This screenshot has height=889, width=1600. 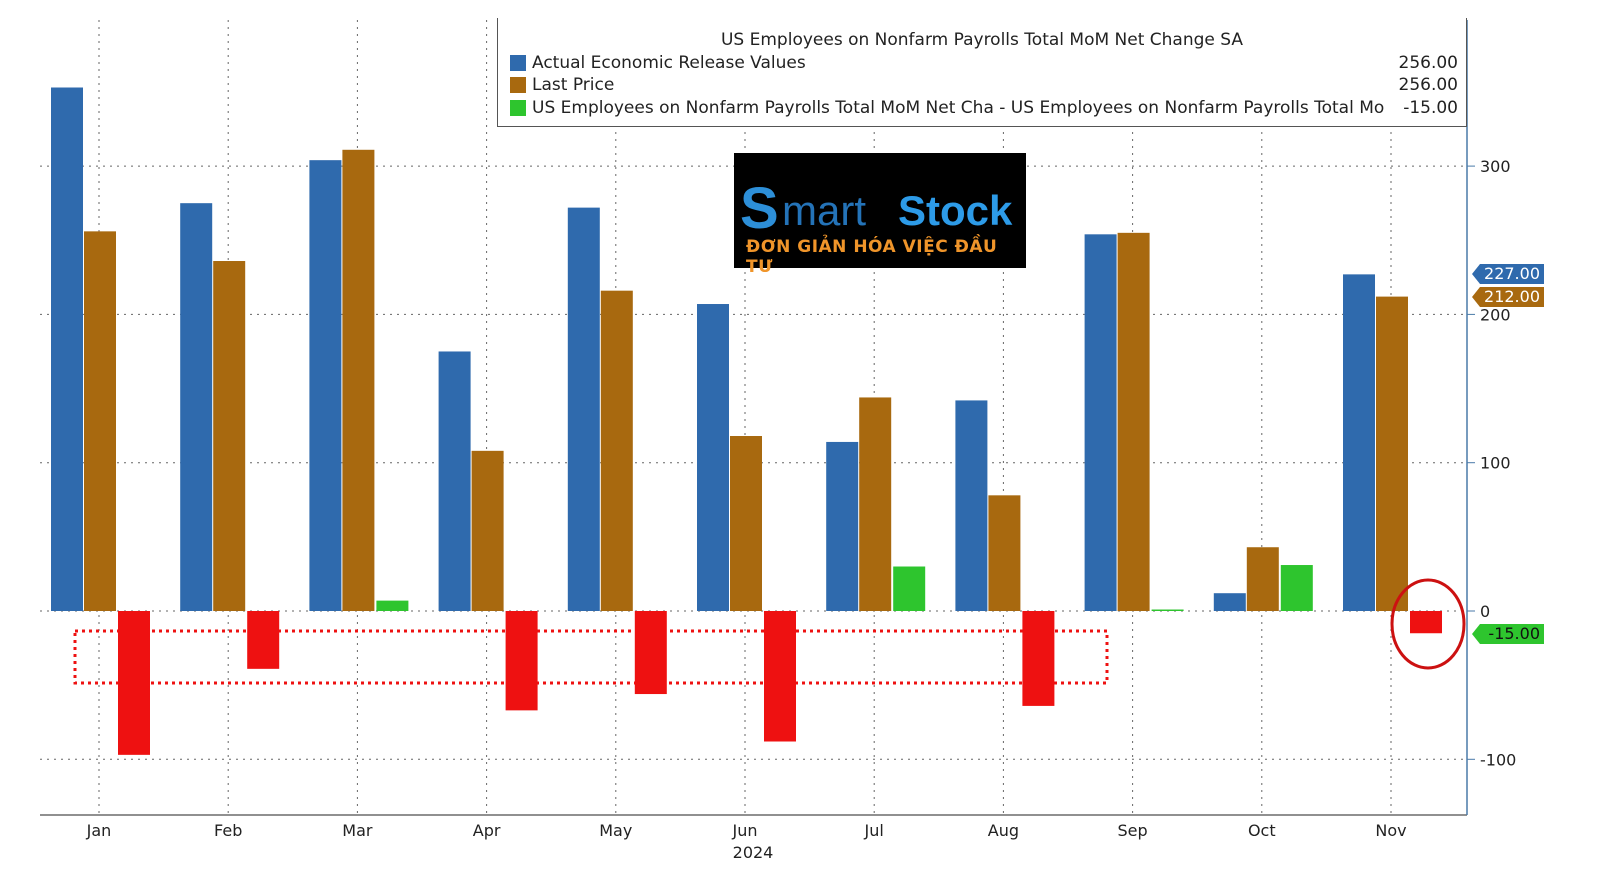 What do you see at coordinates (196, 407) in the screenshot?
I see `bar-actual-feb` at bounding box center [196, 407].